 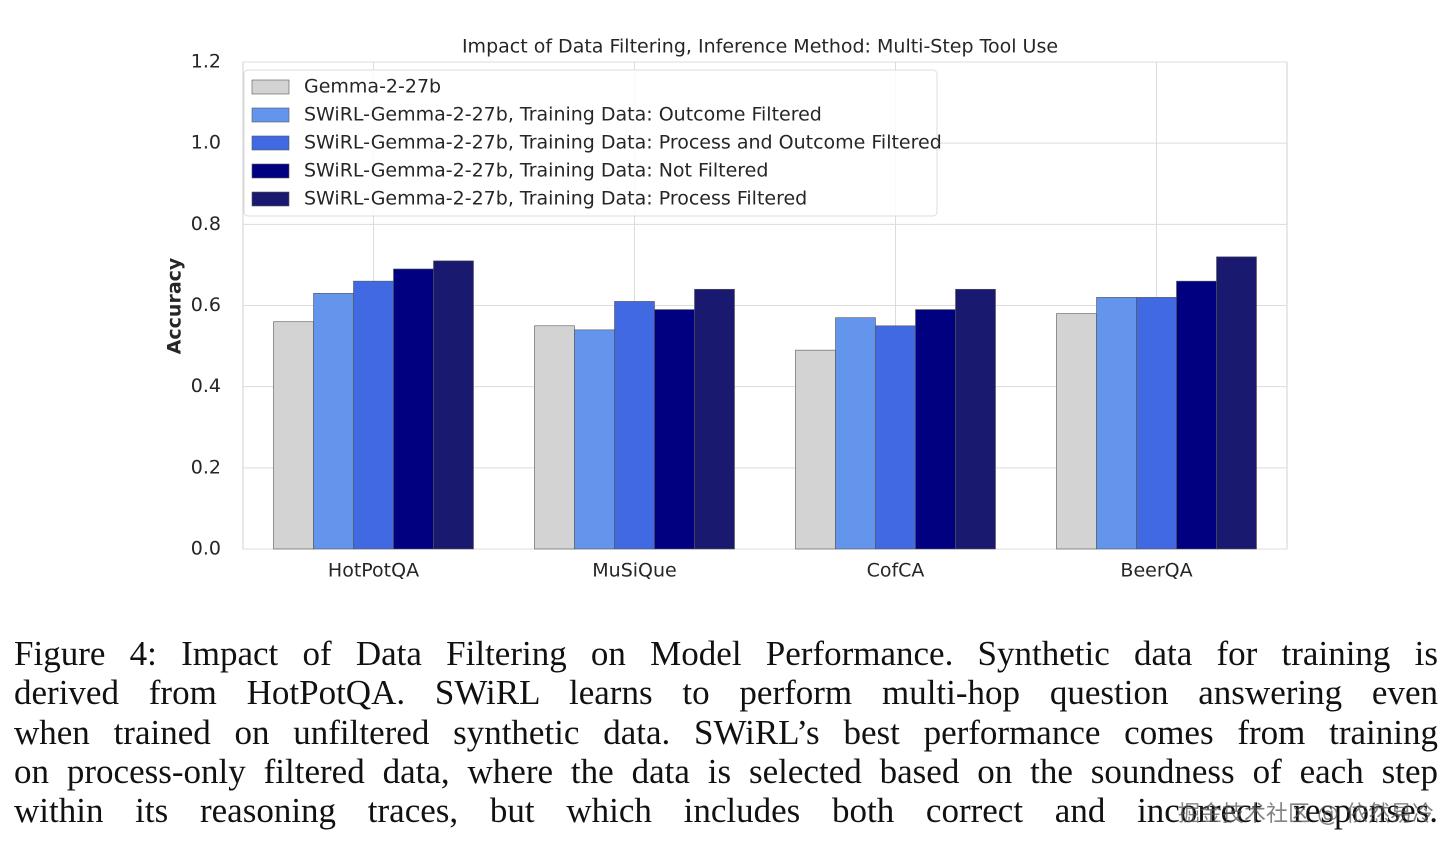 What do you see at coordinates (1306, 814) in the screenshot?
I see `watermark: 掘金技术社区 @ 依然易冷` at bounding box center [1306, 814].